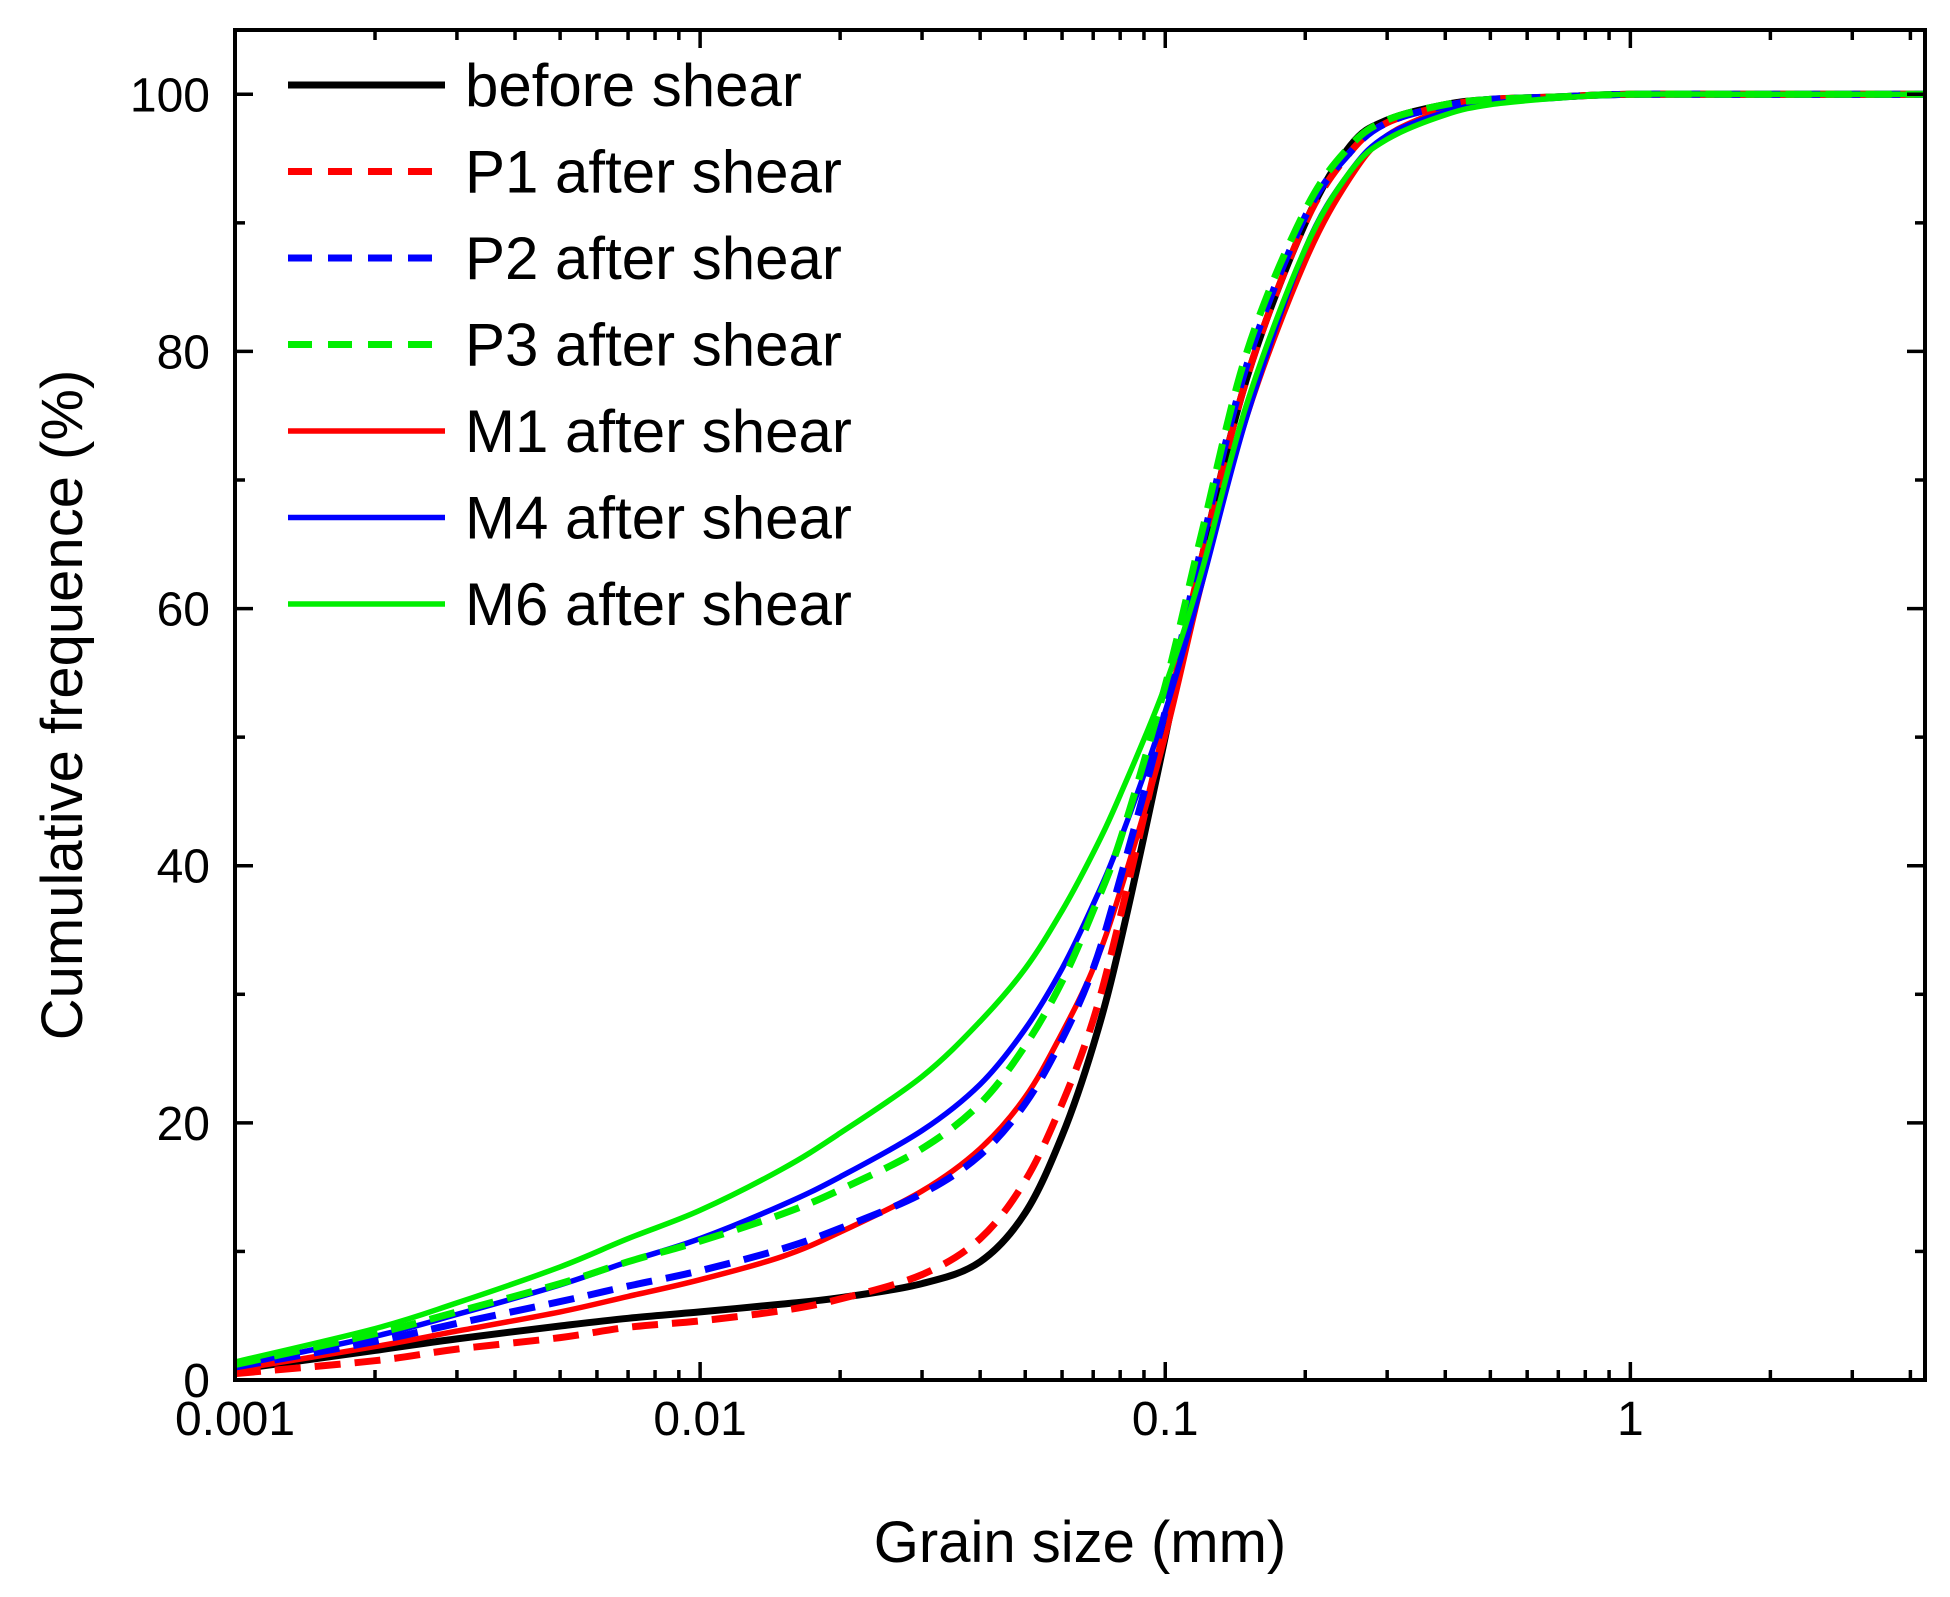  I want to click on legend-label: P2 after shear, so click(653, 258).